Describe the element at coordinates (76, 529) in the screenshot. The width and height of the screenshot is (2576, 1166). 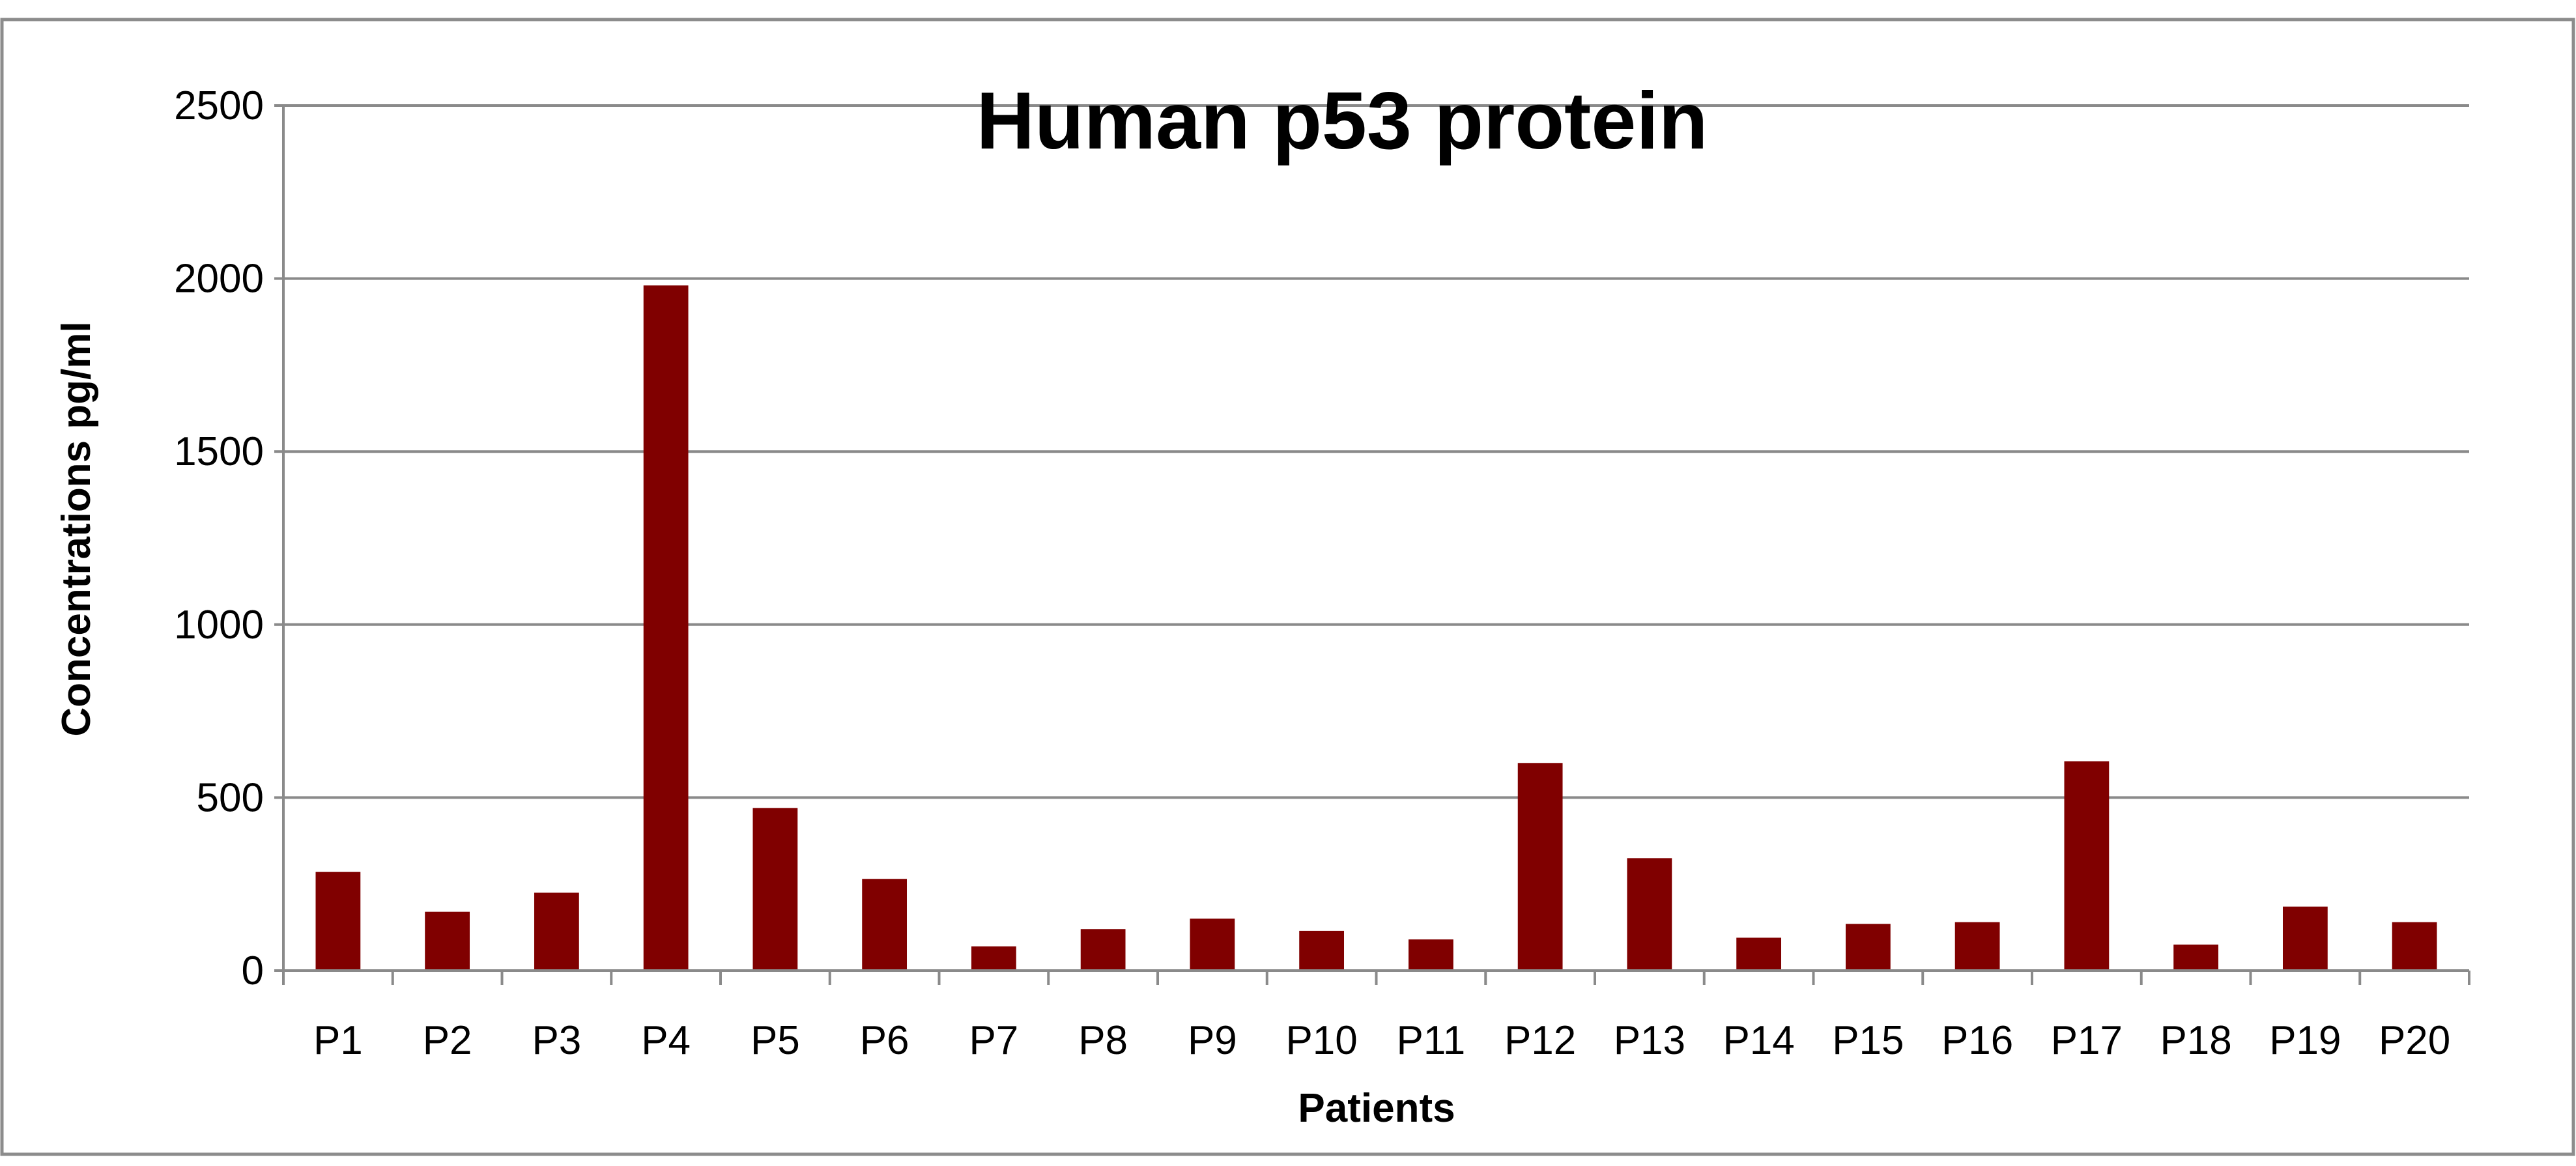
I see `y-axis-title: Concentrations pg/ml` at that location.